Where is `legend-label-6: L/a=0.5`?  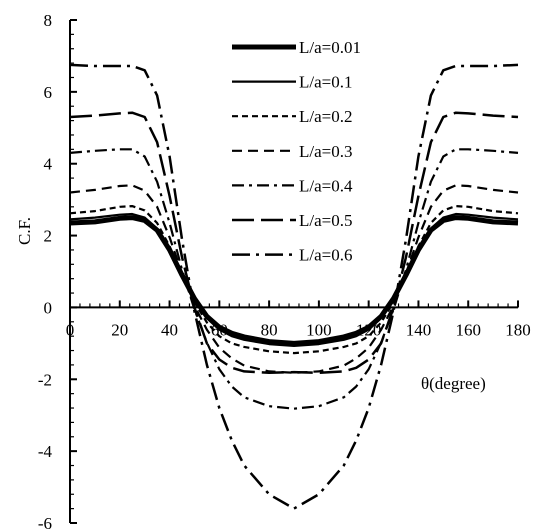
legend-label-6: L/a=0.5 is located at coordinates (326, 220).